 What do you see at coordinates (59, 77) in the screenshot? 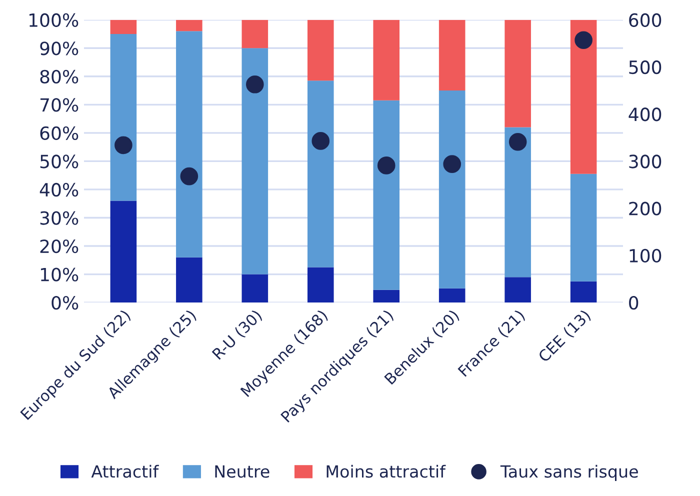
I see `y-tick-label: 80%` at bounding box center [59, 77].